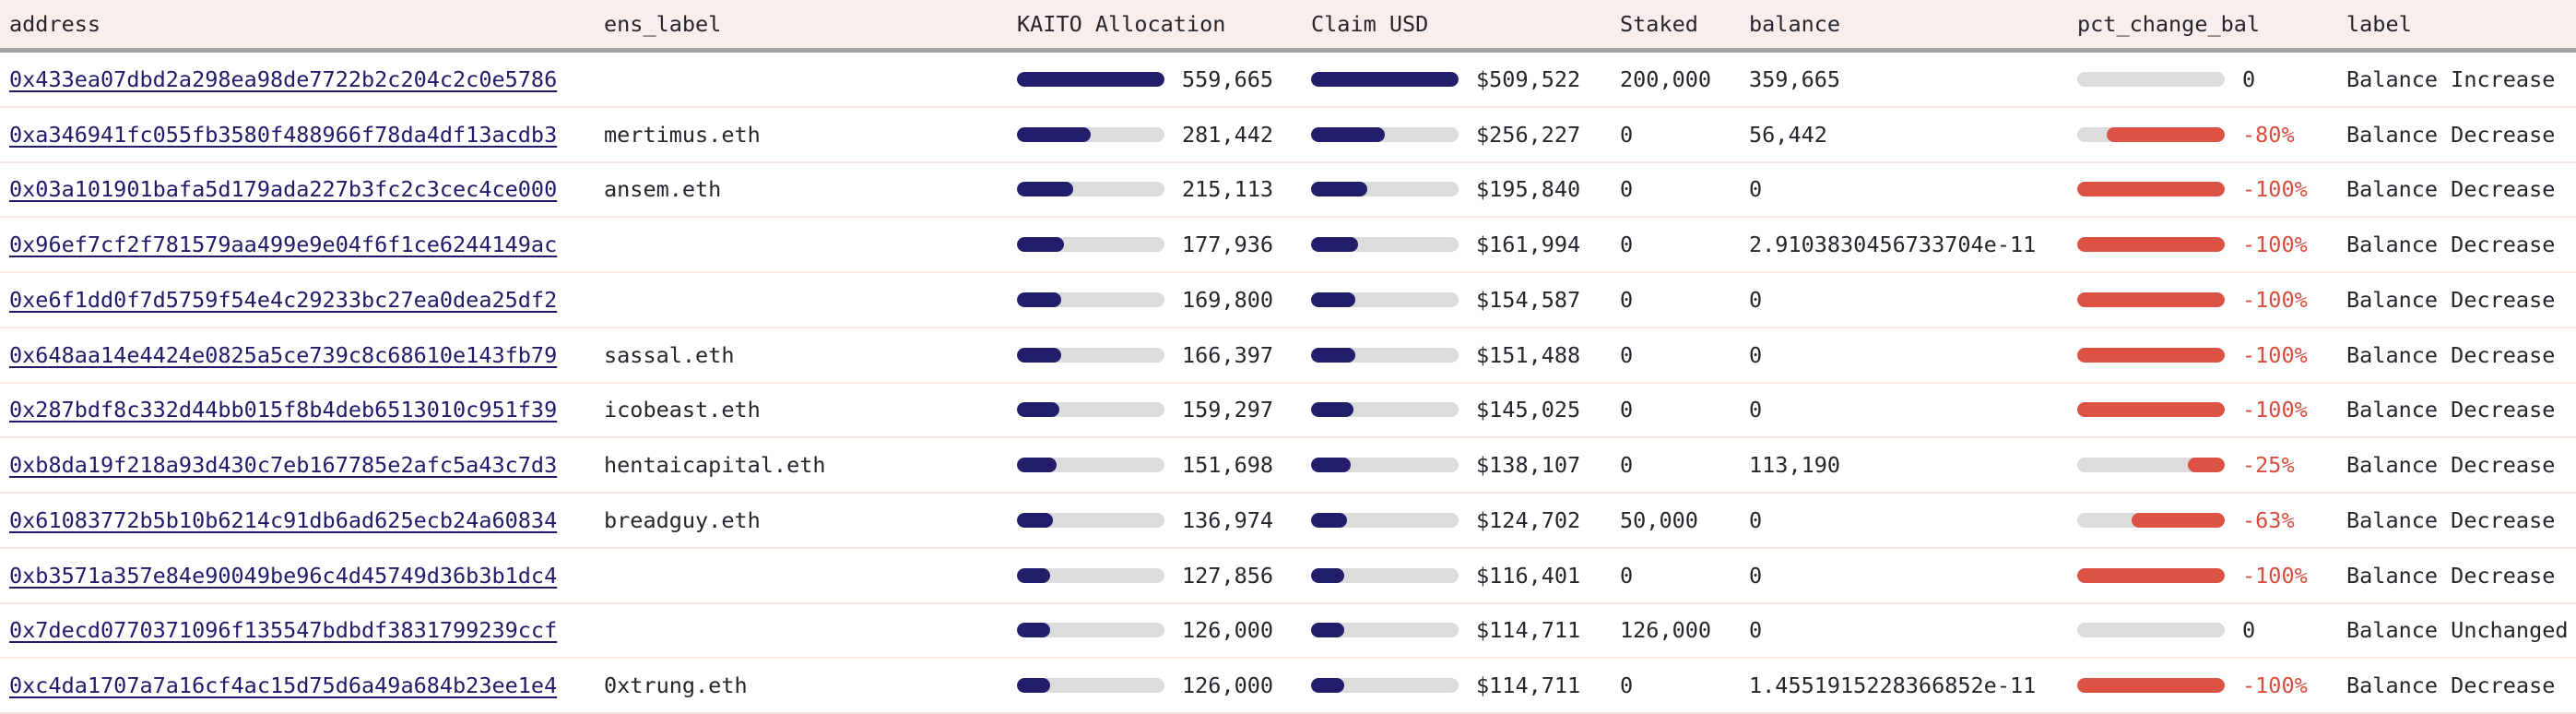  What do you see at coordinates (55, 24) in the screenshot?
I see `col-header-address: address` at bounding box center [55, 24].